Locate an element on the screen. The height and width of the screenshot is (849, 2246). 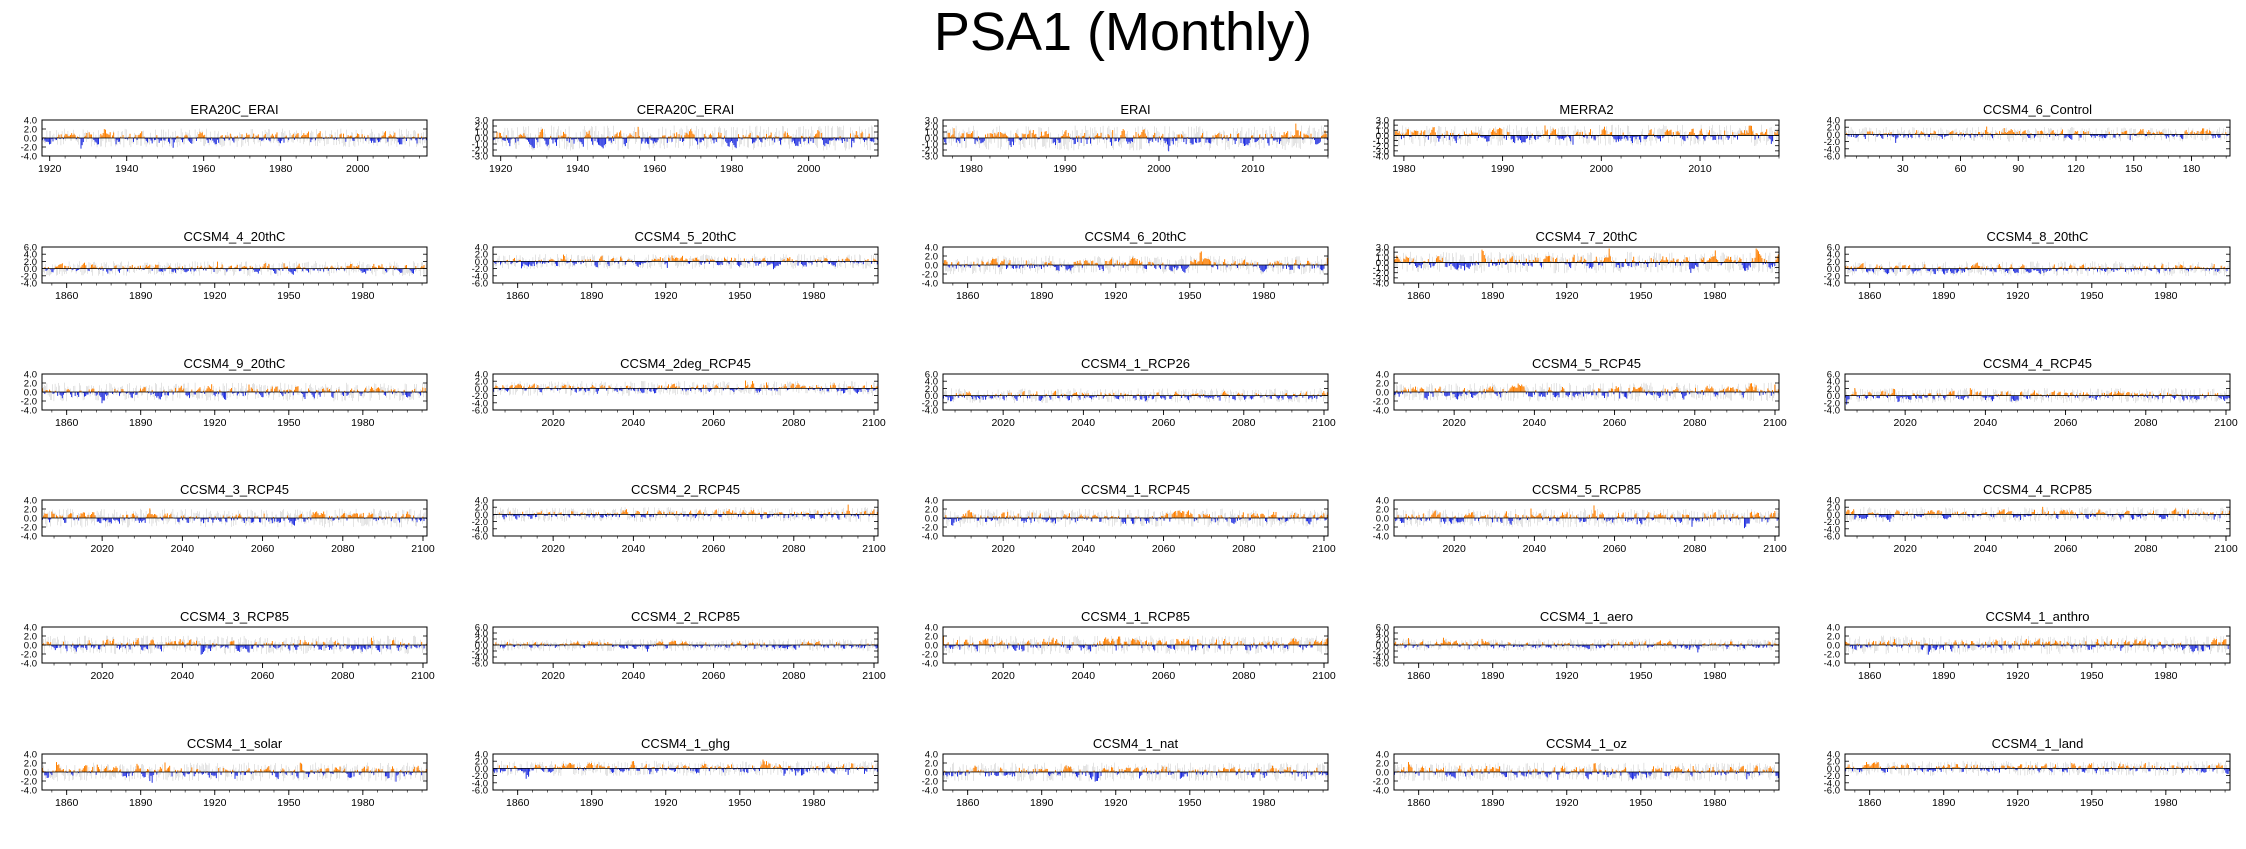
x-axis: 1980 1990 2000 2010 is located at coordinates (1586, 165).